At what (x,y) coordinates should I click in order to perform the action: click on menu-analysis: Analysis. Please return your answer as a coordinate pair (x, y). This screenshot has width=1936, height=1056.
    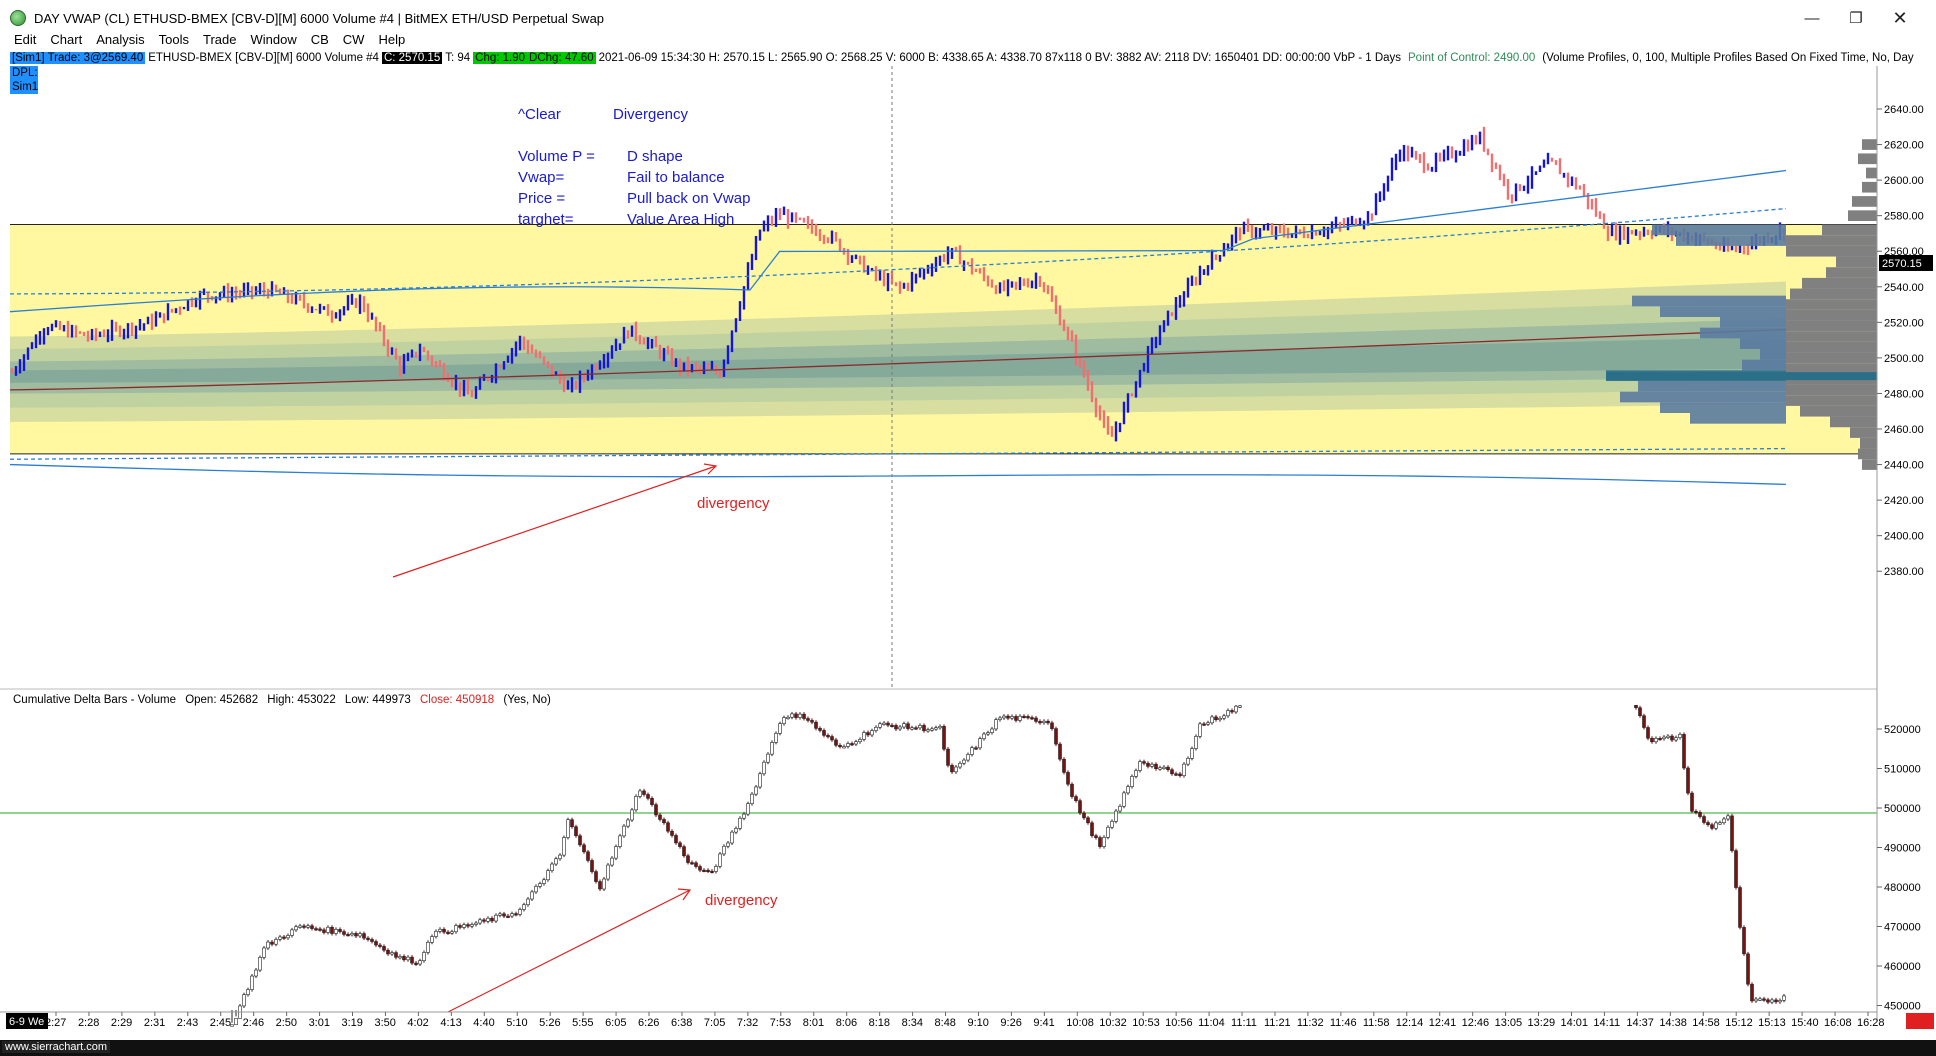
    Looking at the image, I should click on (120, 39).